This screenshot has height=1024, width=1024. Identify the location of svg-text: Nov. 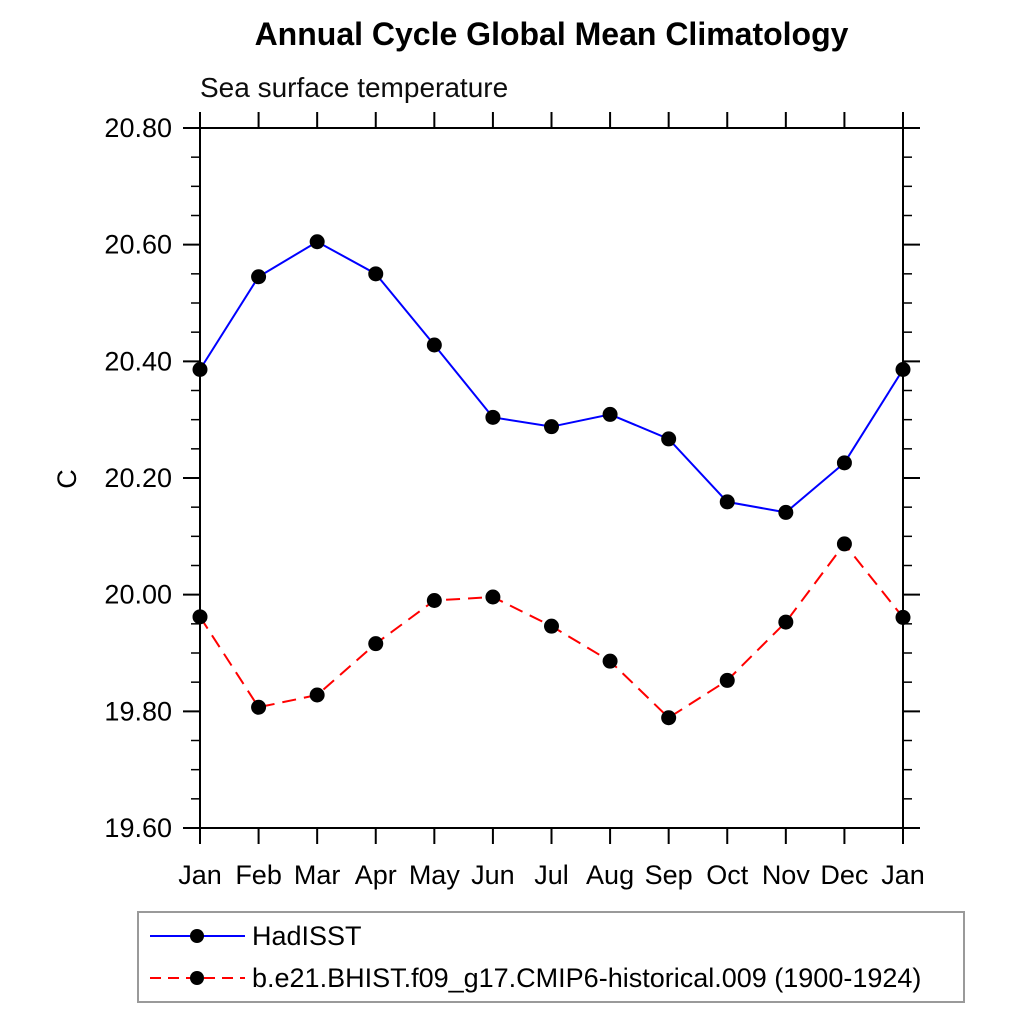
(786, 875).